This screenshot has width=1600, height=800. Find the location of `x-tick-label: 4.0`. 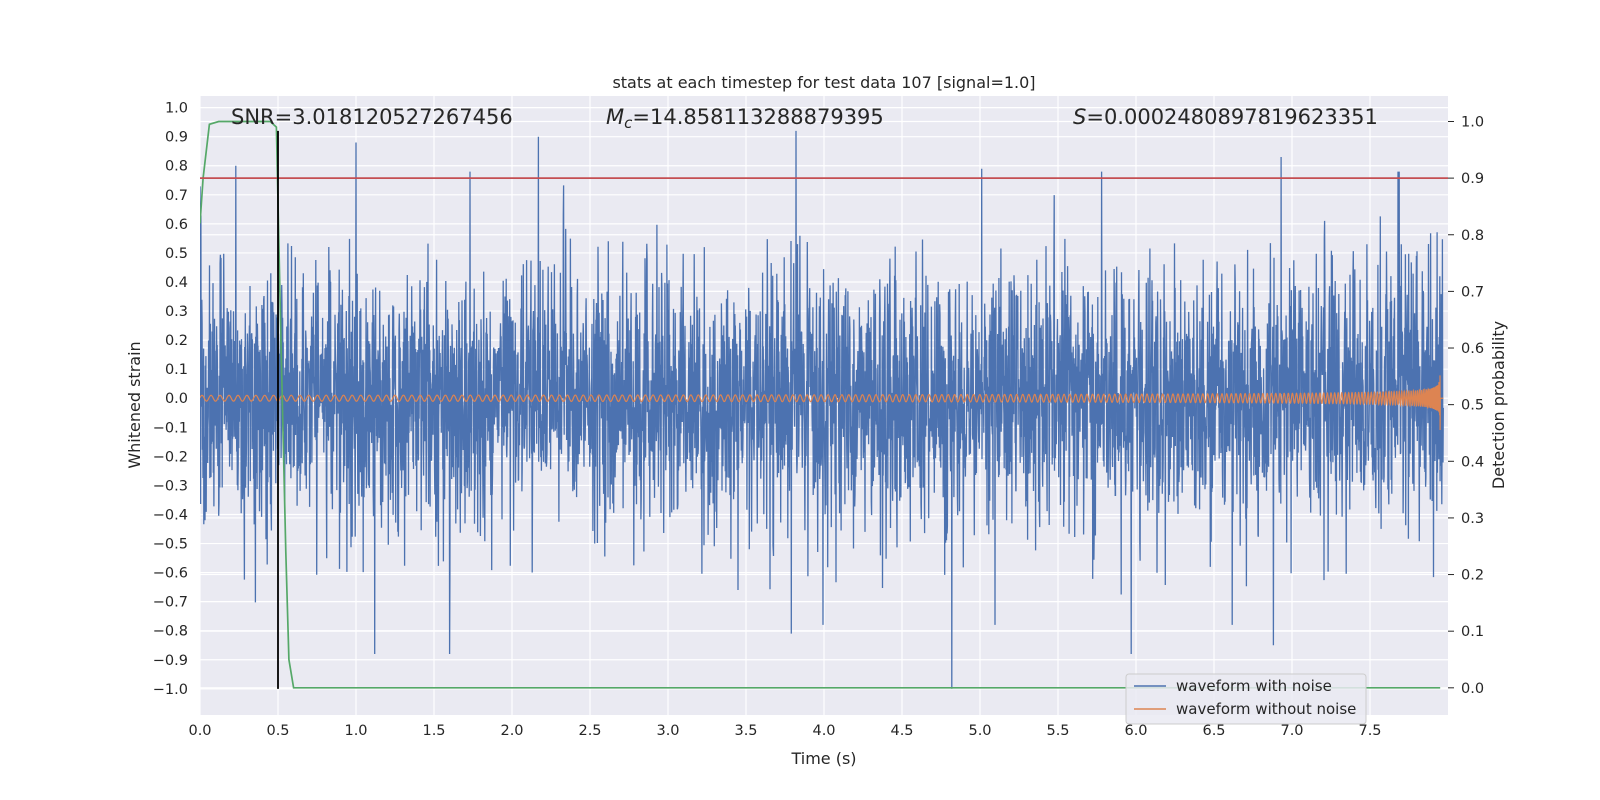

x-tick-label: 4.0 is located at coordinates (823, 731).